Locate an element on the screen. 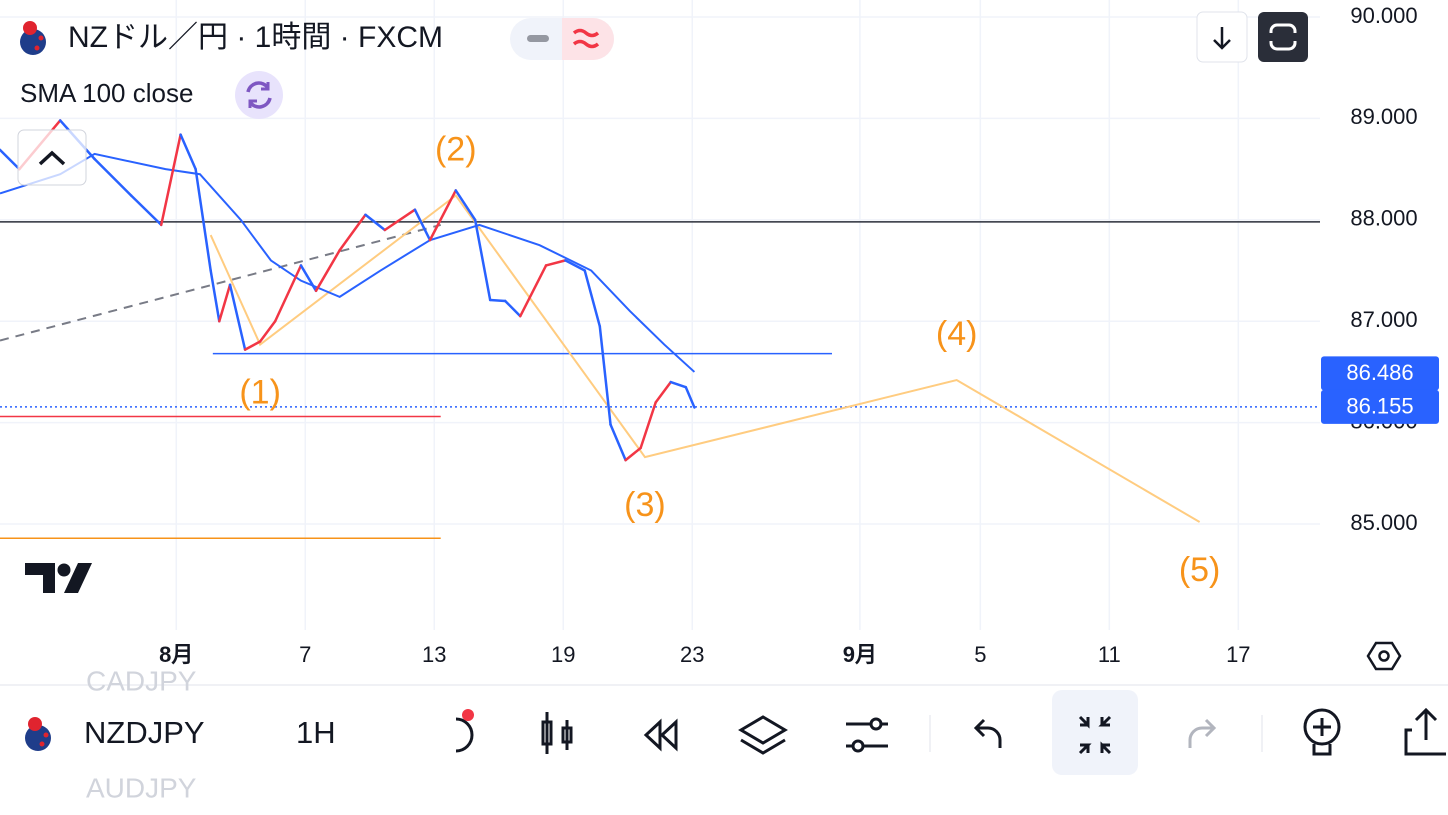 The width and height of the screenshot is (1448, 815). wave-label: (3) is located at coordinates (645, 505).